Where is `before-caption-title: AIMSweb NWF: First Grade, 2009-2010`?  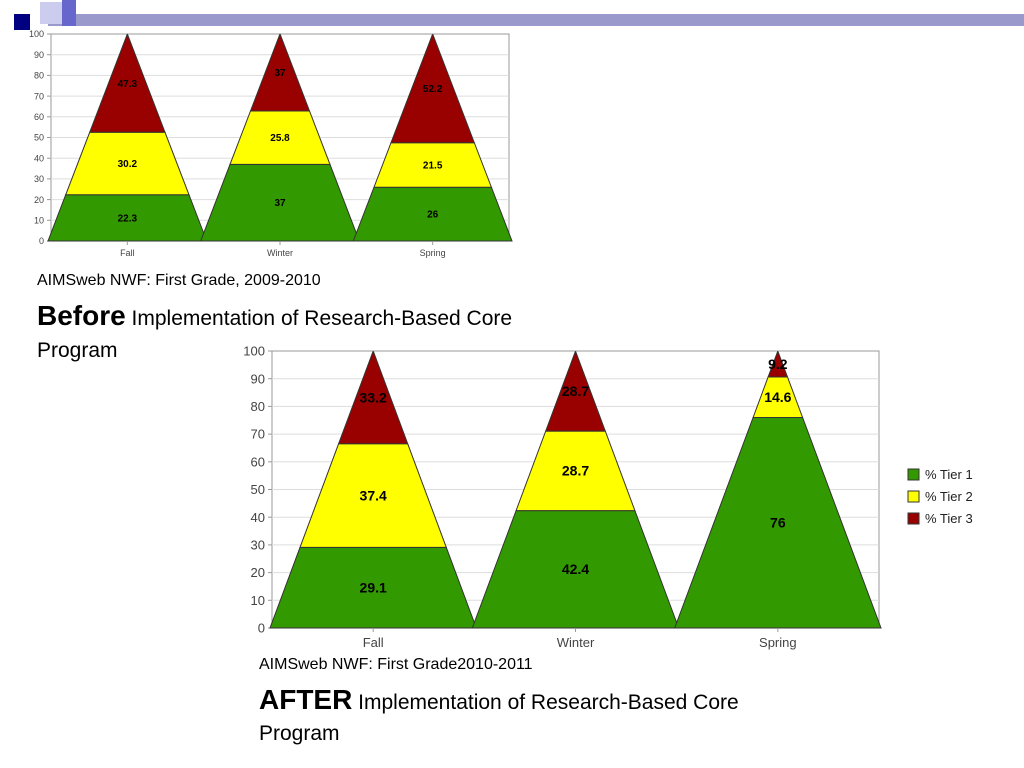
before-caption-title: AIMSweb NWF: First Grade, 2009-2010 is located at coordinates (179, 280).